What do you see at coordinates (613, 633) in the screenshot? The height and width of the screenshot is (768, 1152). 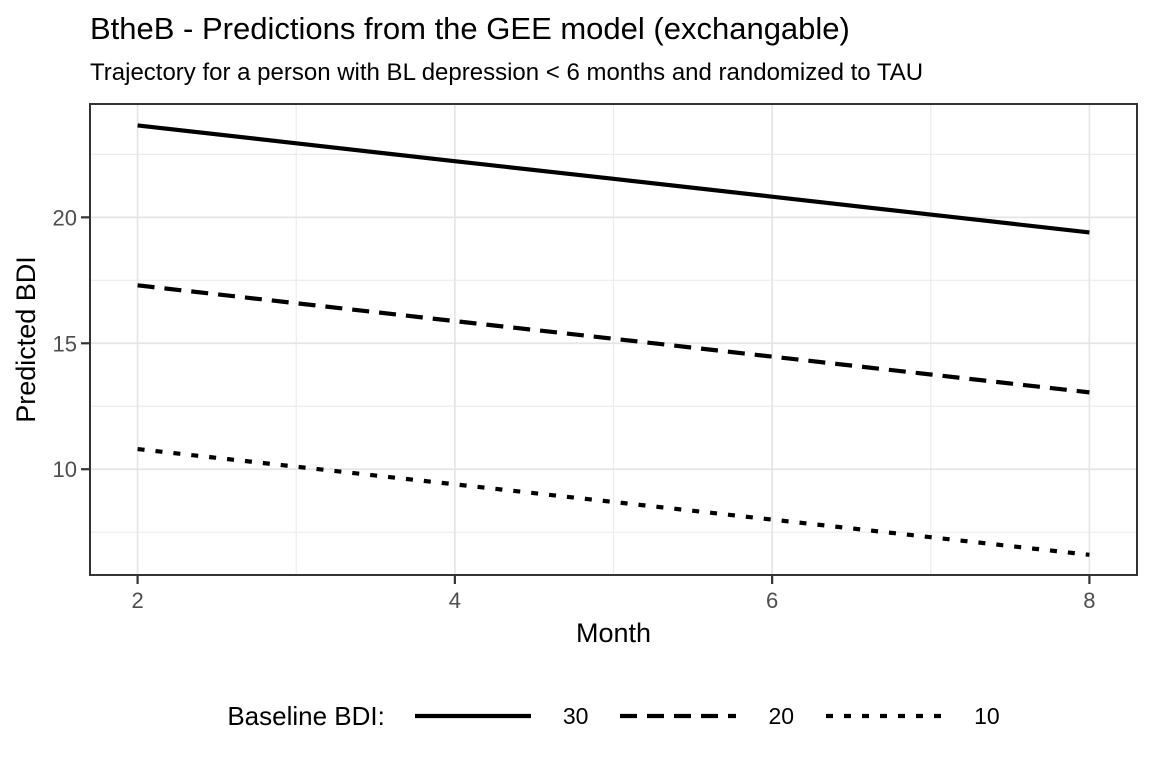 I see `x-axis-title: Month` at bounding box center [613, 633].